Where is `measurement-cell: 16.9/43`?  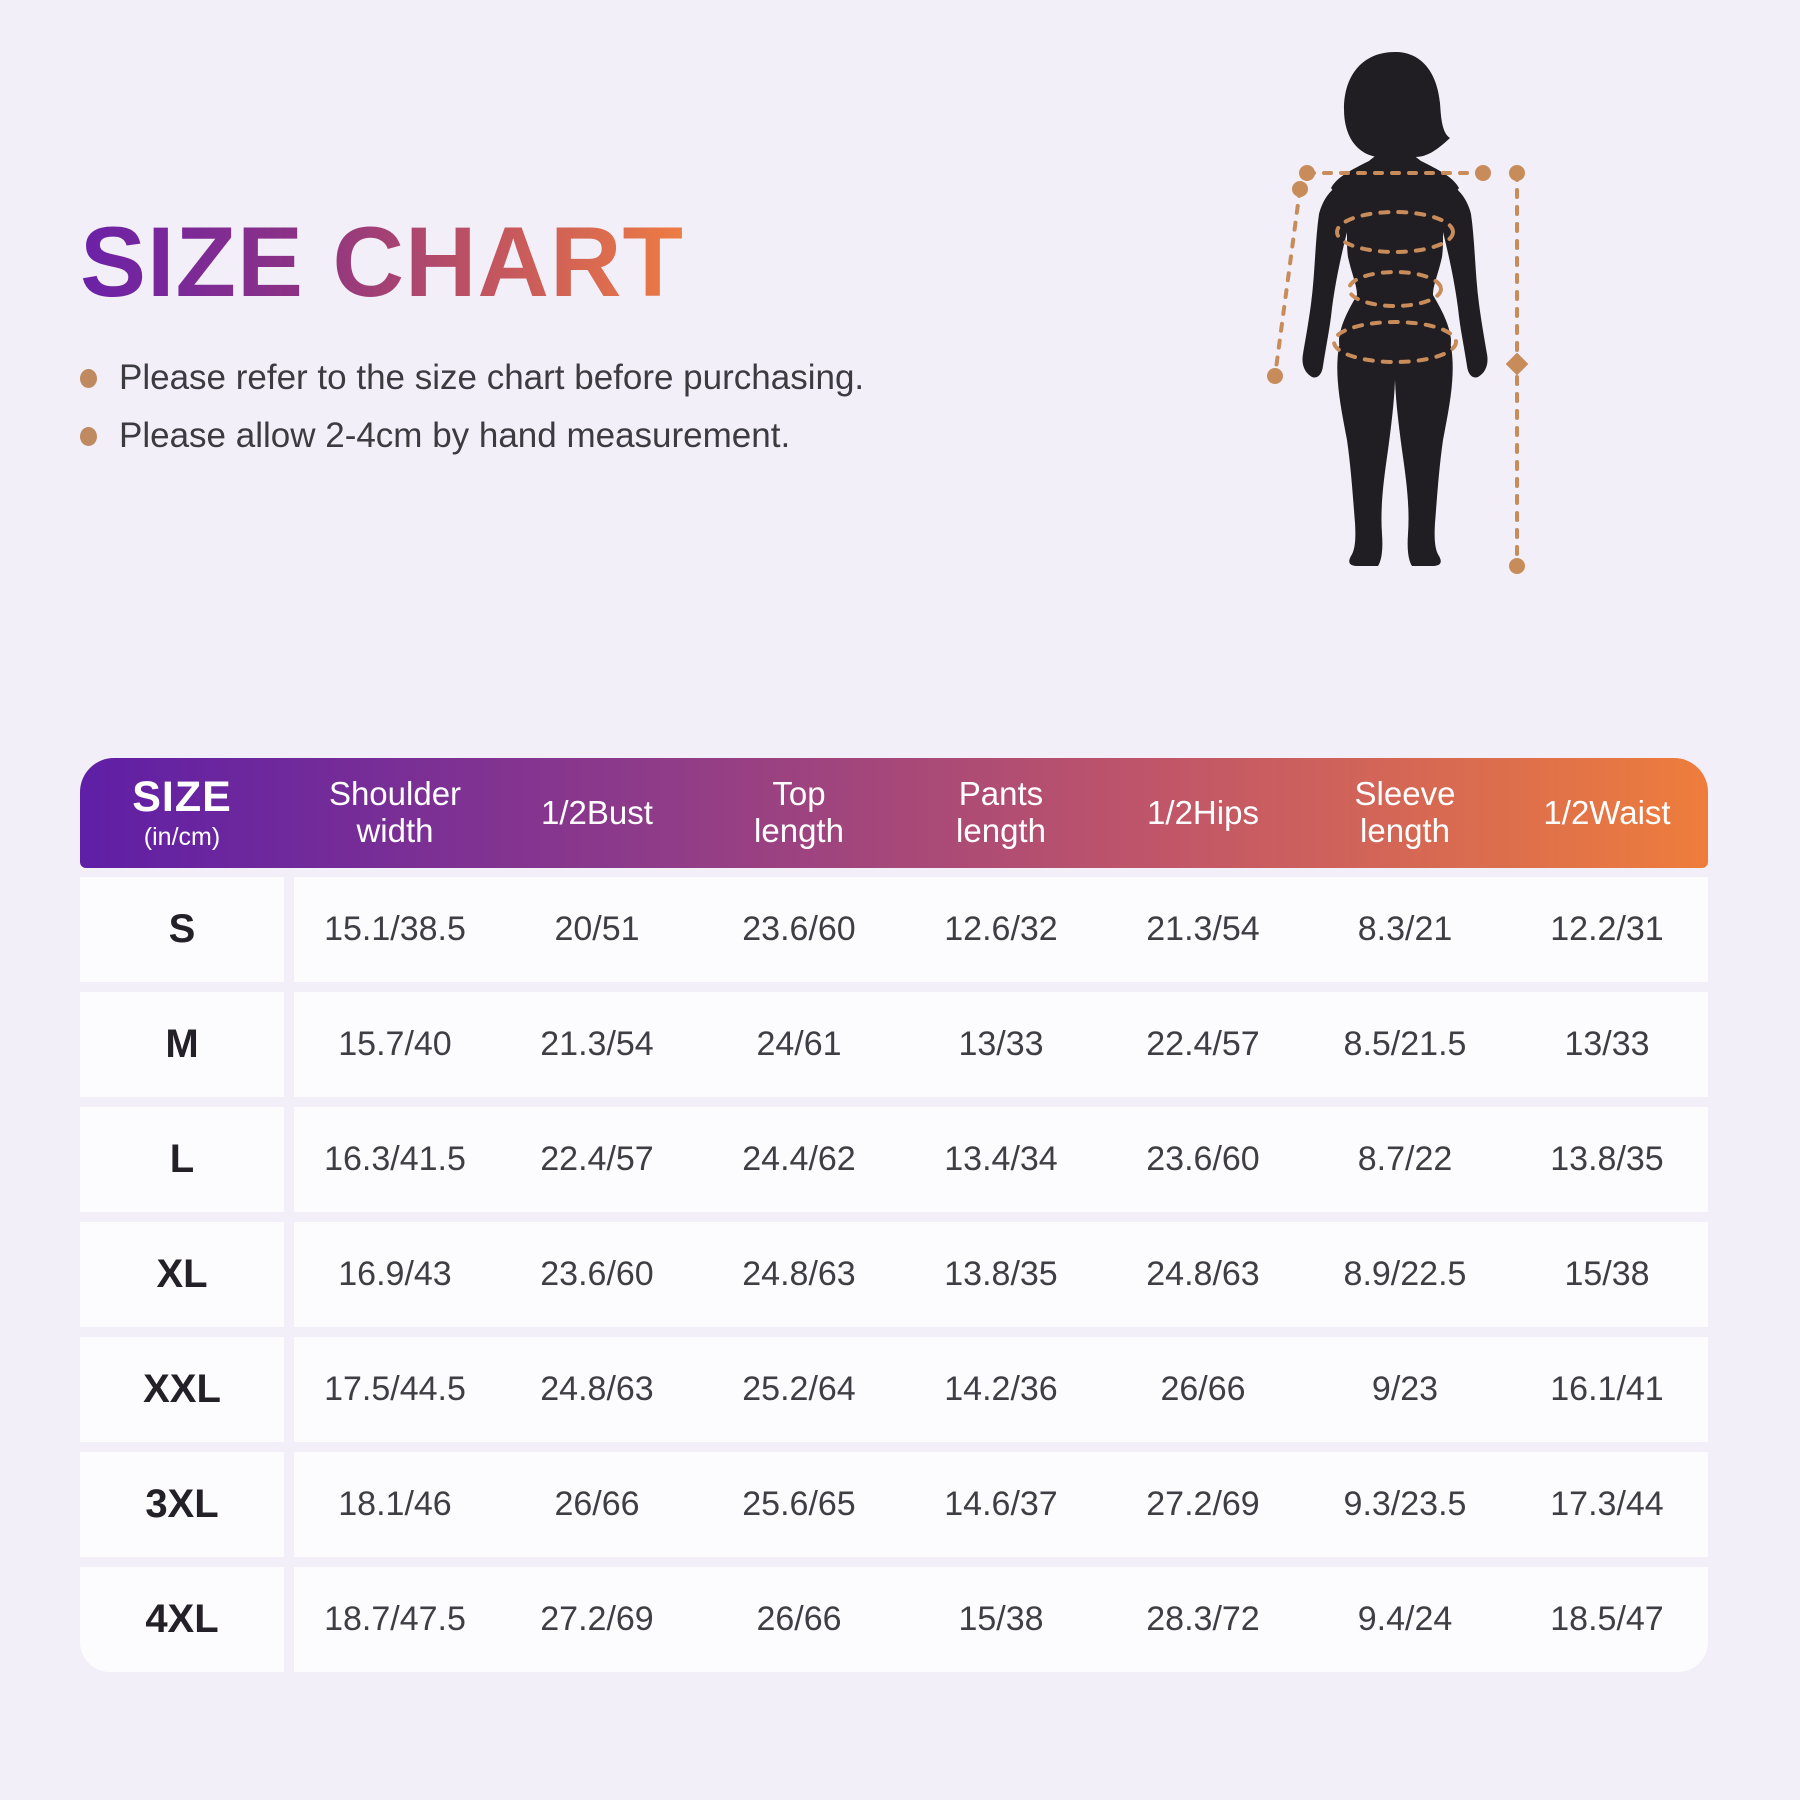 measurement-cell: 16.9/43 is located at coordinates (395, 1274).